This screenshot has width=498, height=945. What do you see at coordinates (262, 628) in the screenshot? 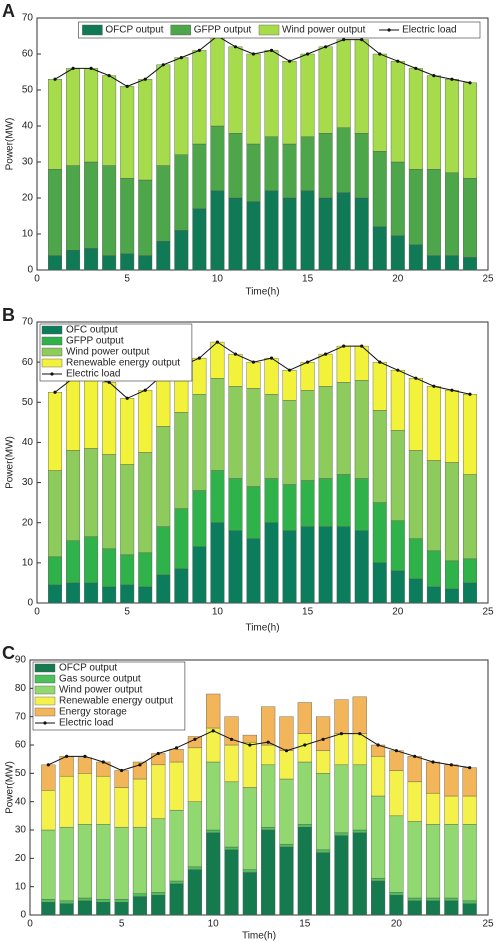
I see `x-axis-label: Time(h)` at bounding box center [262, 628].